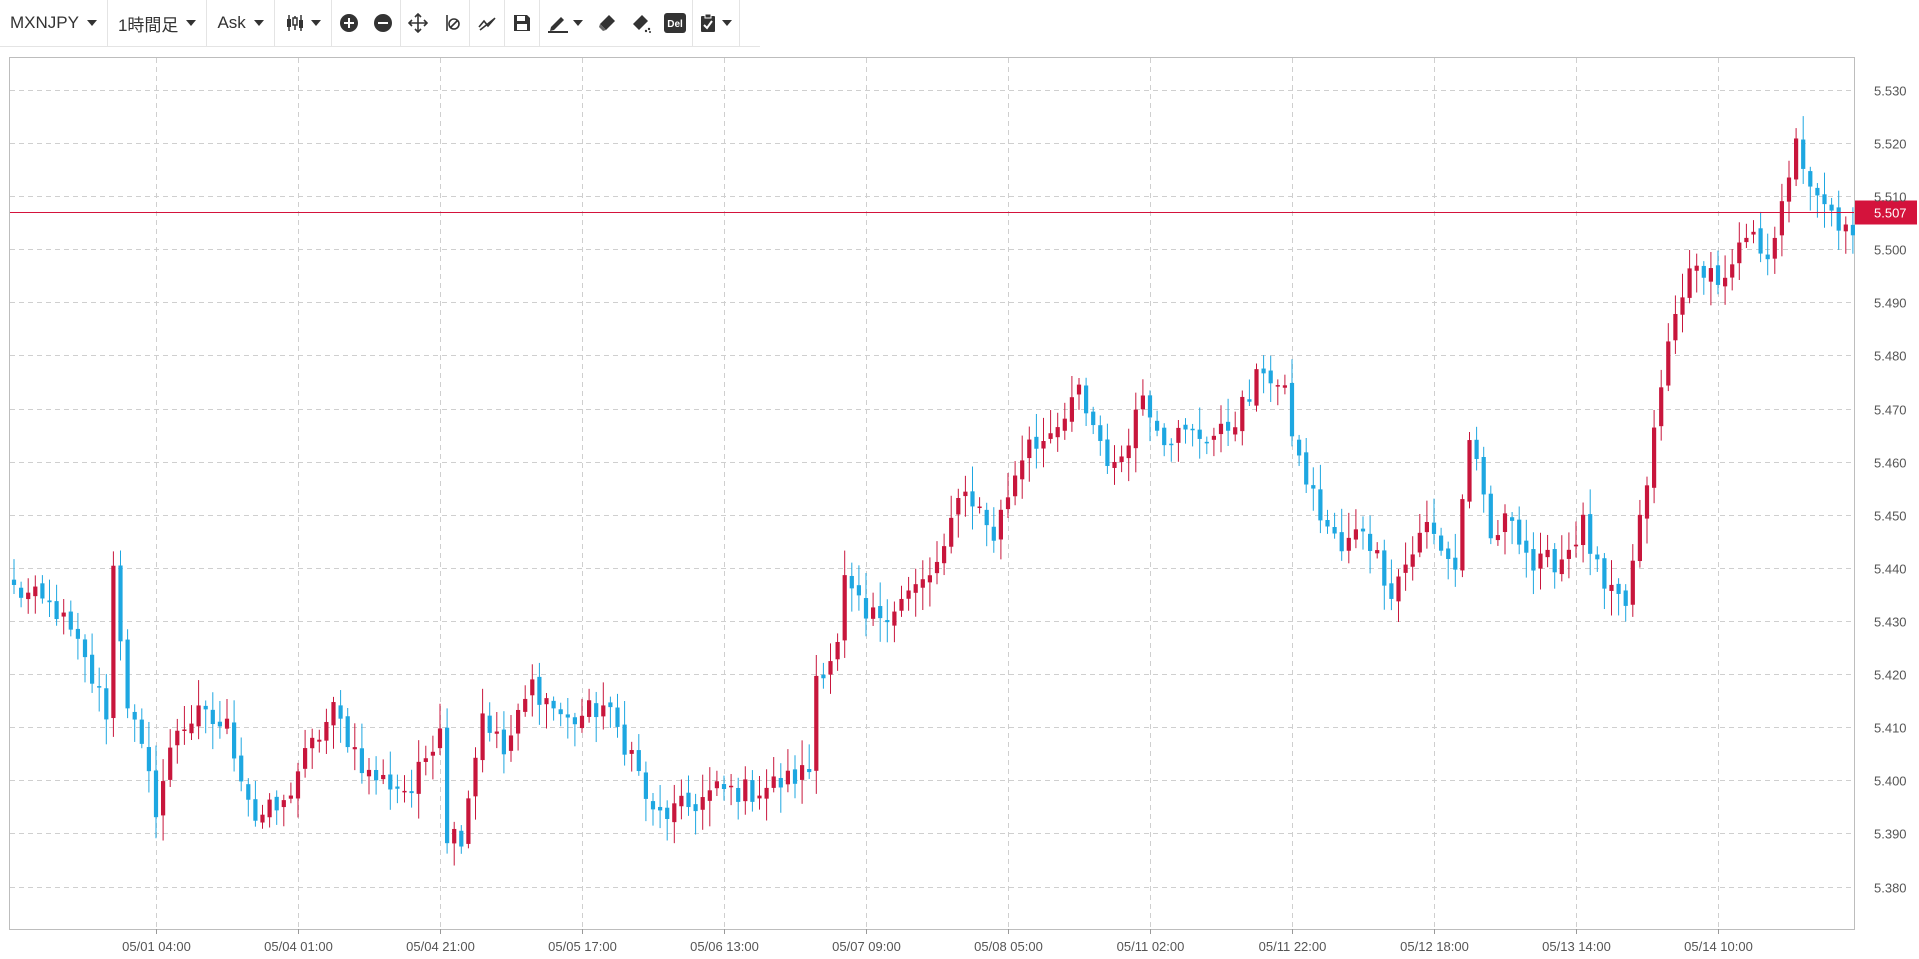 This screenshot has width=1919, height=959. I want to click on zoom-out-button, so click(383, 23).